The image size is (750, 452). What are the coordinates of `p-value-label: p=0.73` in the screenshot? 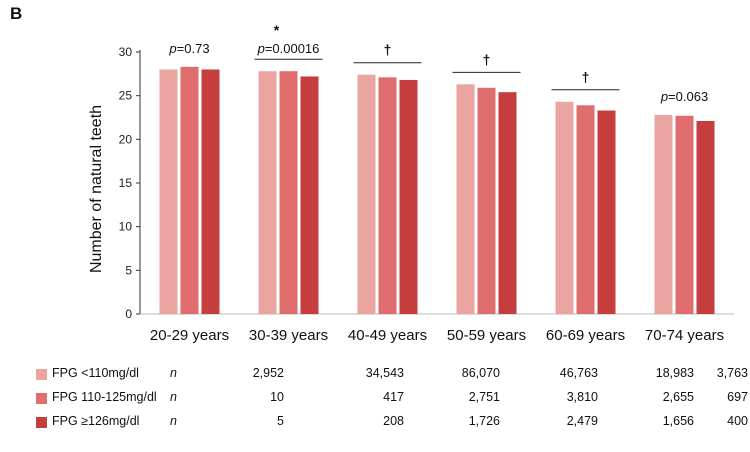 It's located at (188, 48).